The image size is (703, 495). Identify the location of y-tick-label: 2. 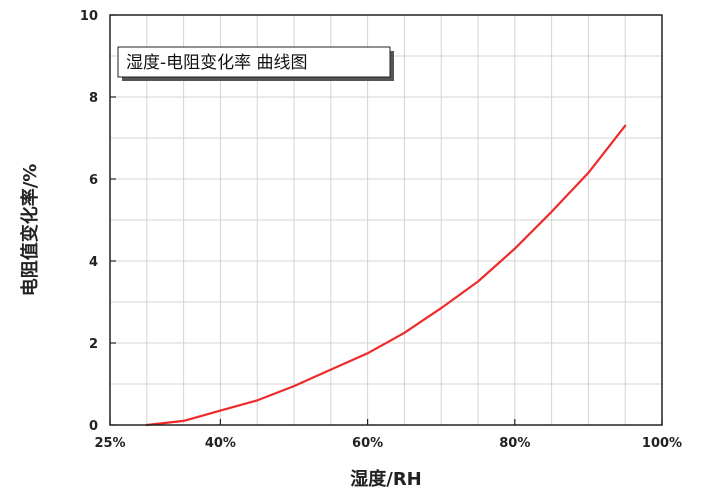
(93, 344).